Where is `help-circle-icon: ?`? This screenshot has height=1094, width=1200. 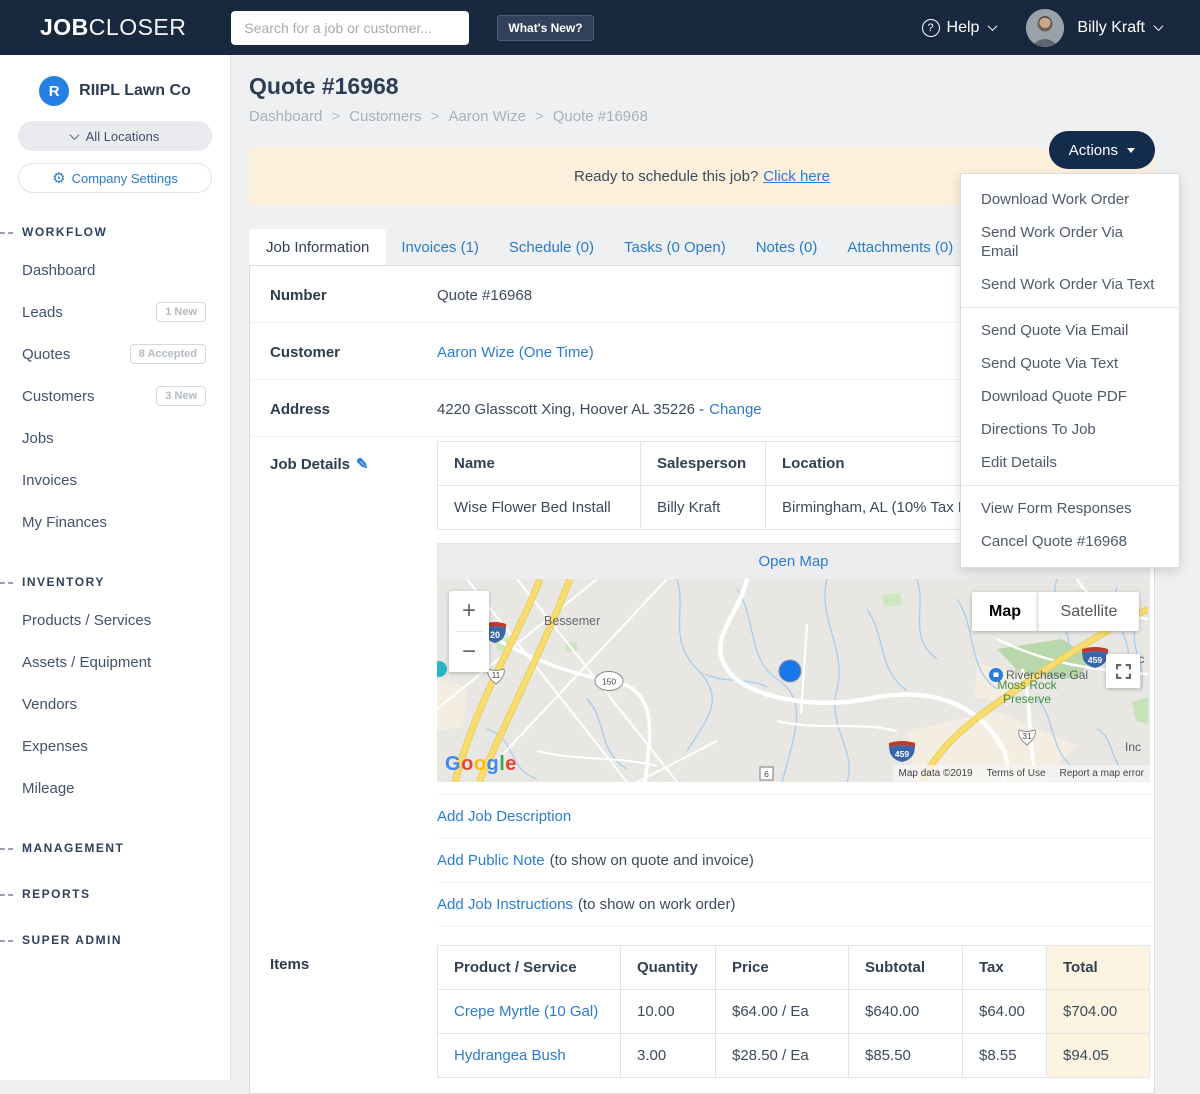
help-circle-icon: ? is located at coordinates (930, 27).